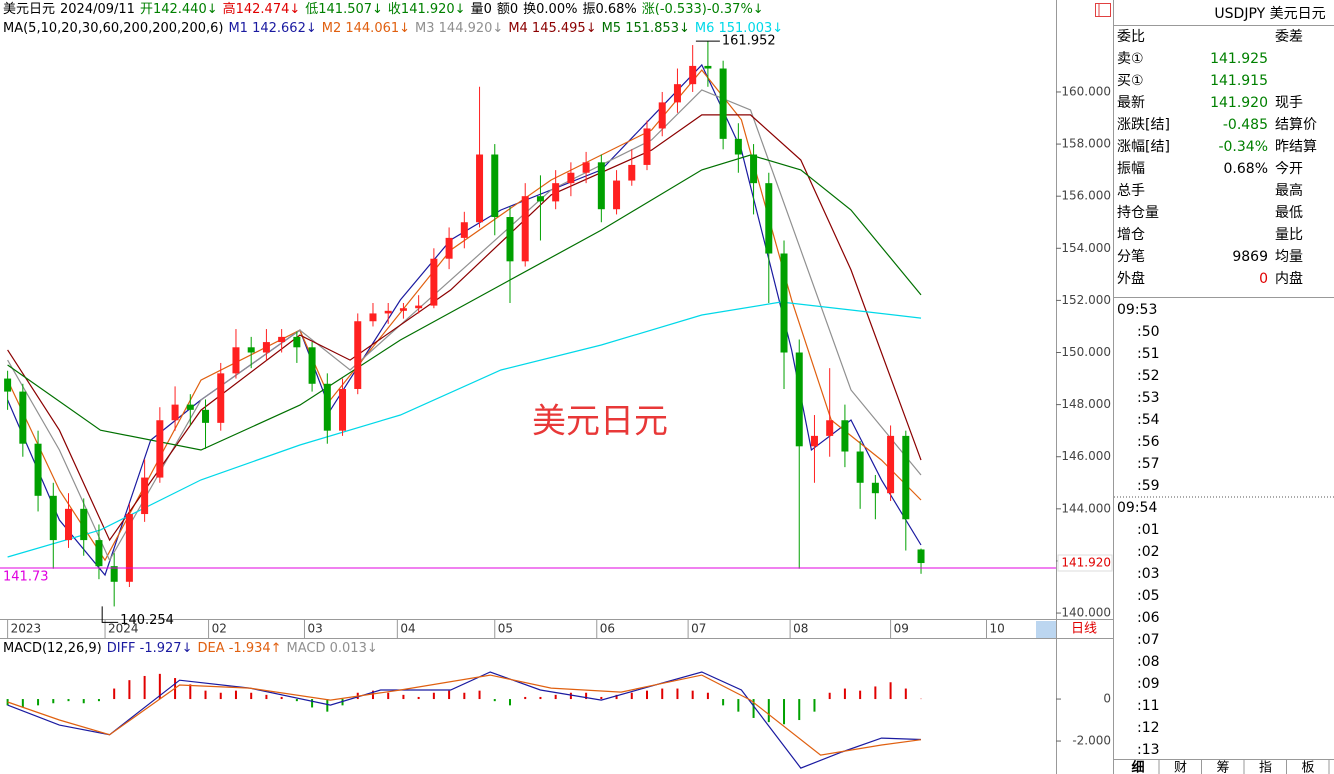  I want to click on legend-entry: M5 151.853↓, so click(645, 28).